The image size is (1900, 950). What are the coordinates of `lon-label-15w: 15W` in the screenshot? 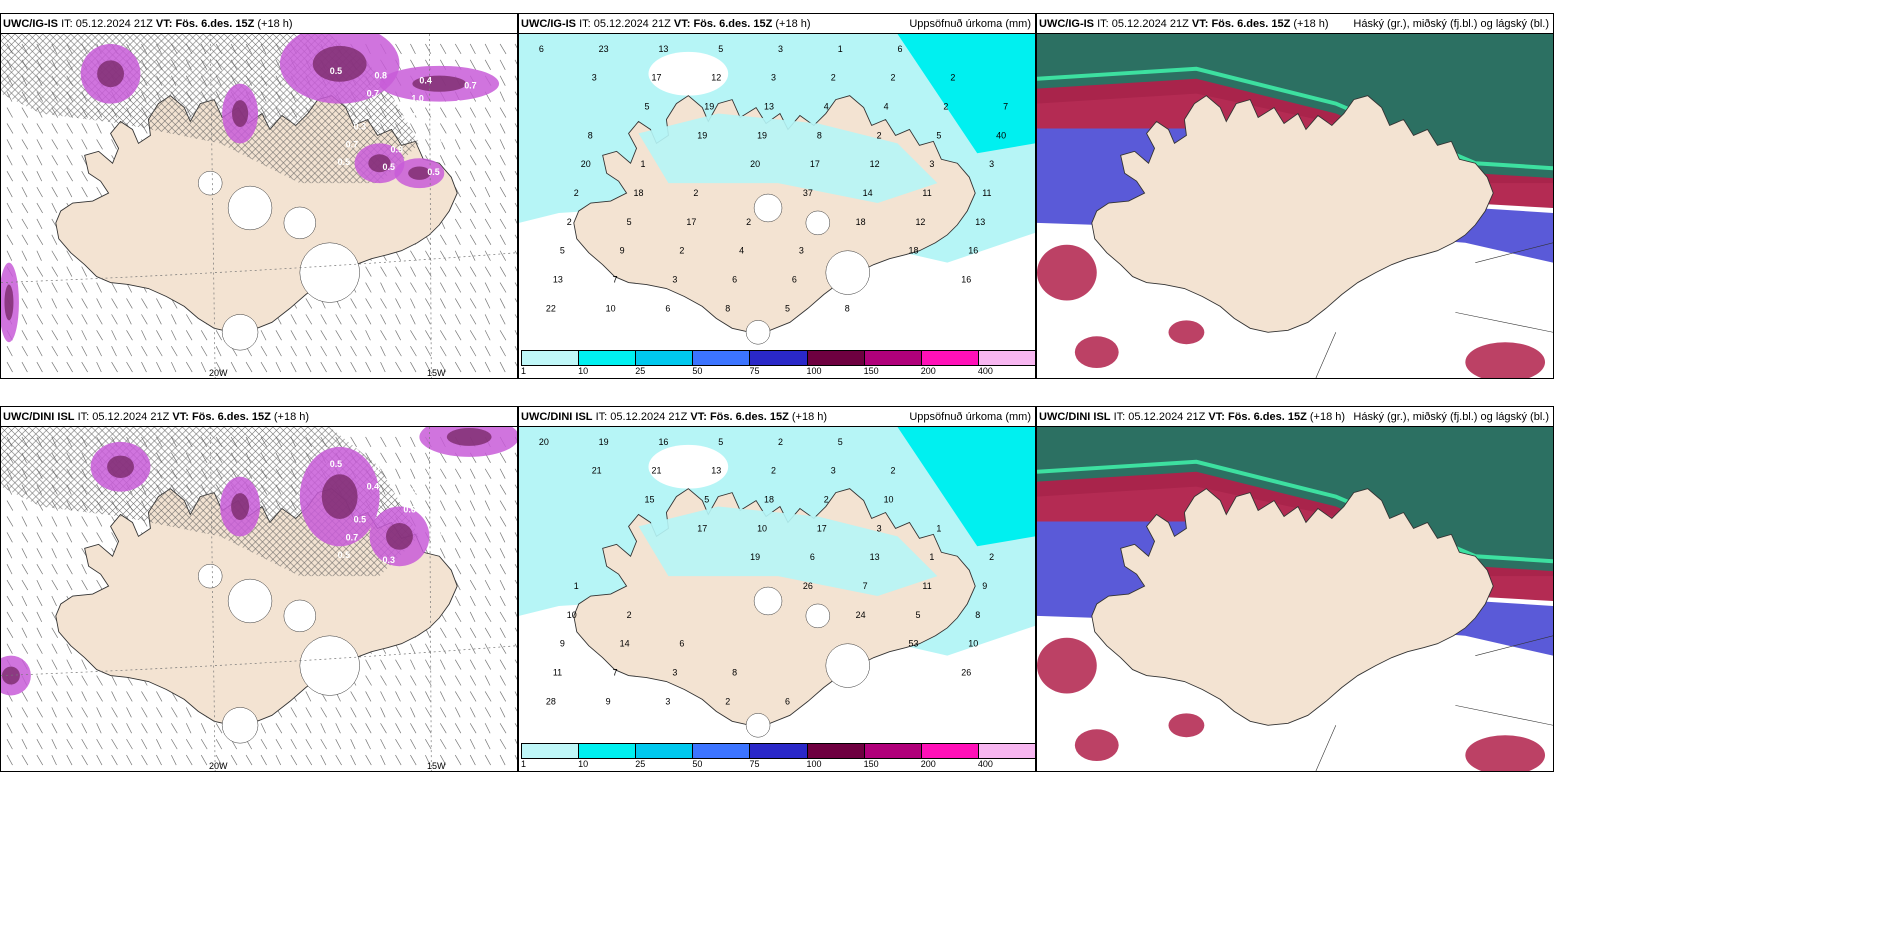 It's located at (436, 766).